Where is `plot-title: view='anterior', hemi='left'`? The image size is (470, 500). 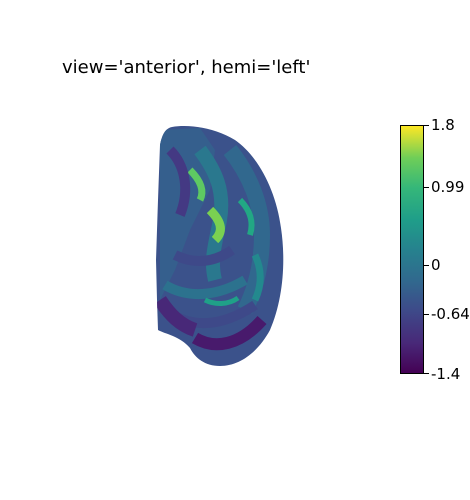 plot-title: view='anterior', hemi='left' is located at coordinates (186, 67).